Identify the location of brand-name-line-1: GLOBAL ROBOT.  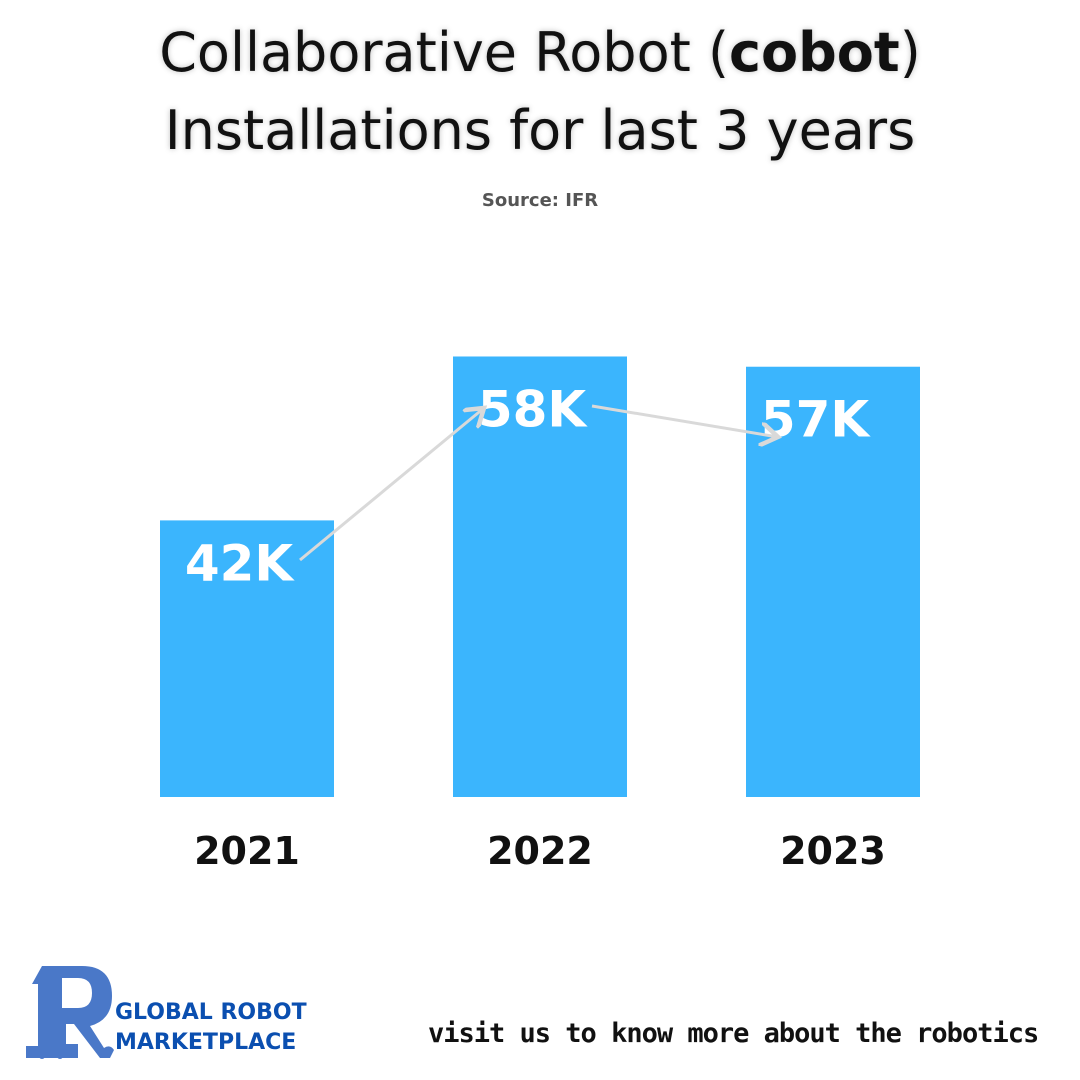
(211, 1012).